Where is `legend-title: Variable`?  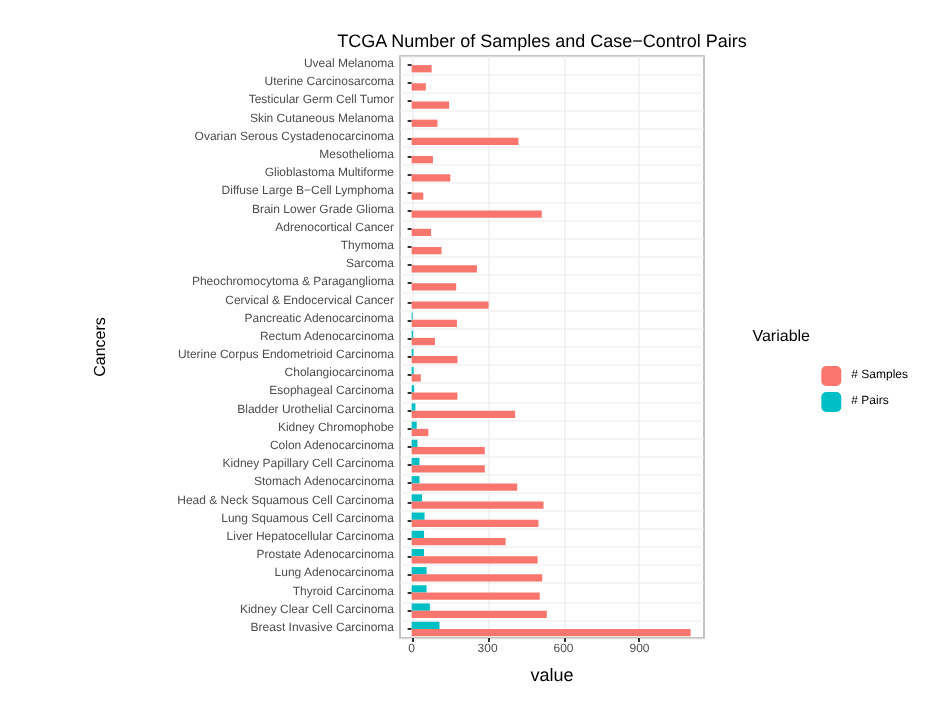
legend-title: Variable is located at coordinates (782, 336).